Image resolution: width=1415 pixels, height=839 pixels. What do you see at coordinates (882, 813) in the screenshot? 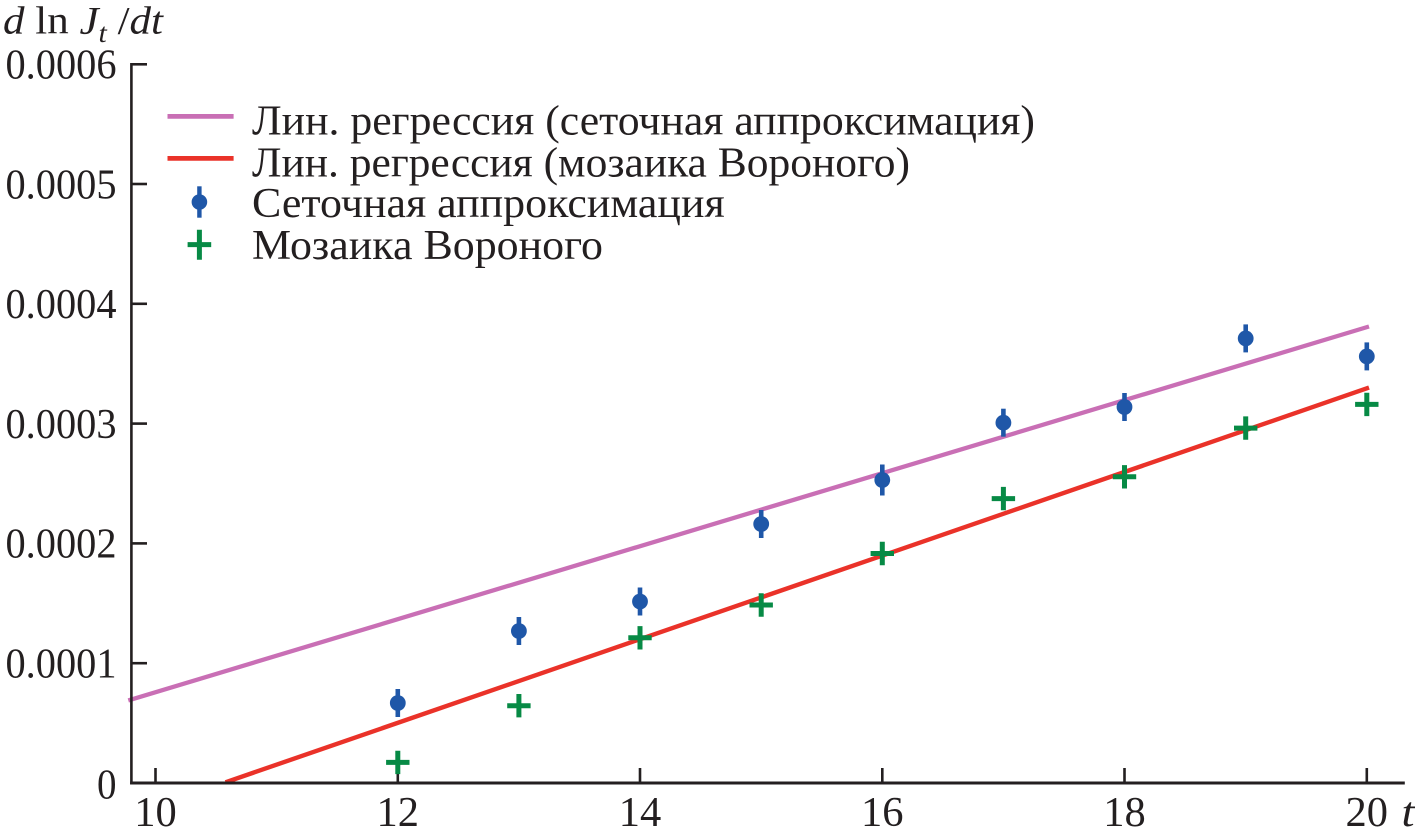
I see `svg-text: 16` at bounding box center [882, 813].